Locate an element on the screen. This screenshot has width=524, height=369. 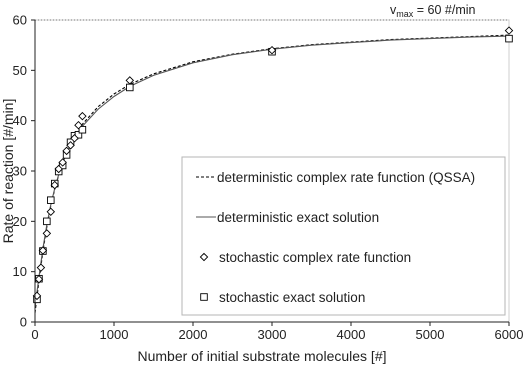
legend-marker-square is located at coordinates (204, 297).